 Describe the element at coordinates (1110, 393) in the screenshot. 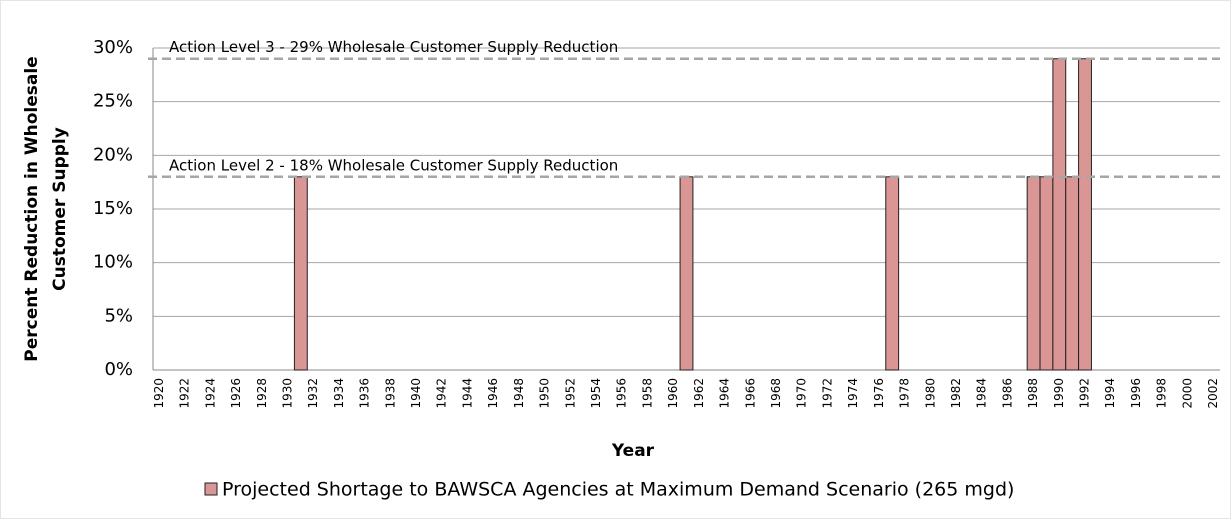

I see `x-tick-label: 1994` at that location.